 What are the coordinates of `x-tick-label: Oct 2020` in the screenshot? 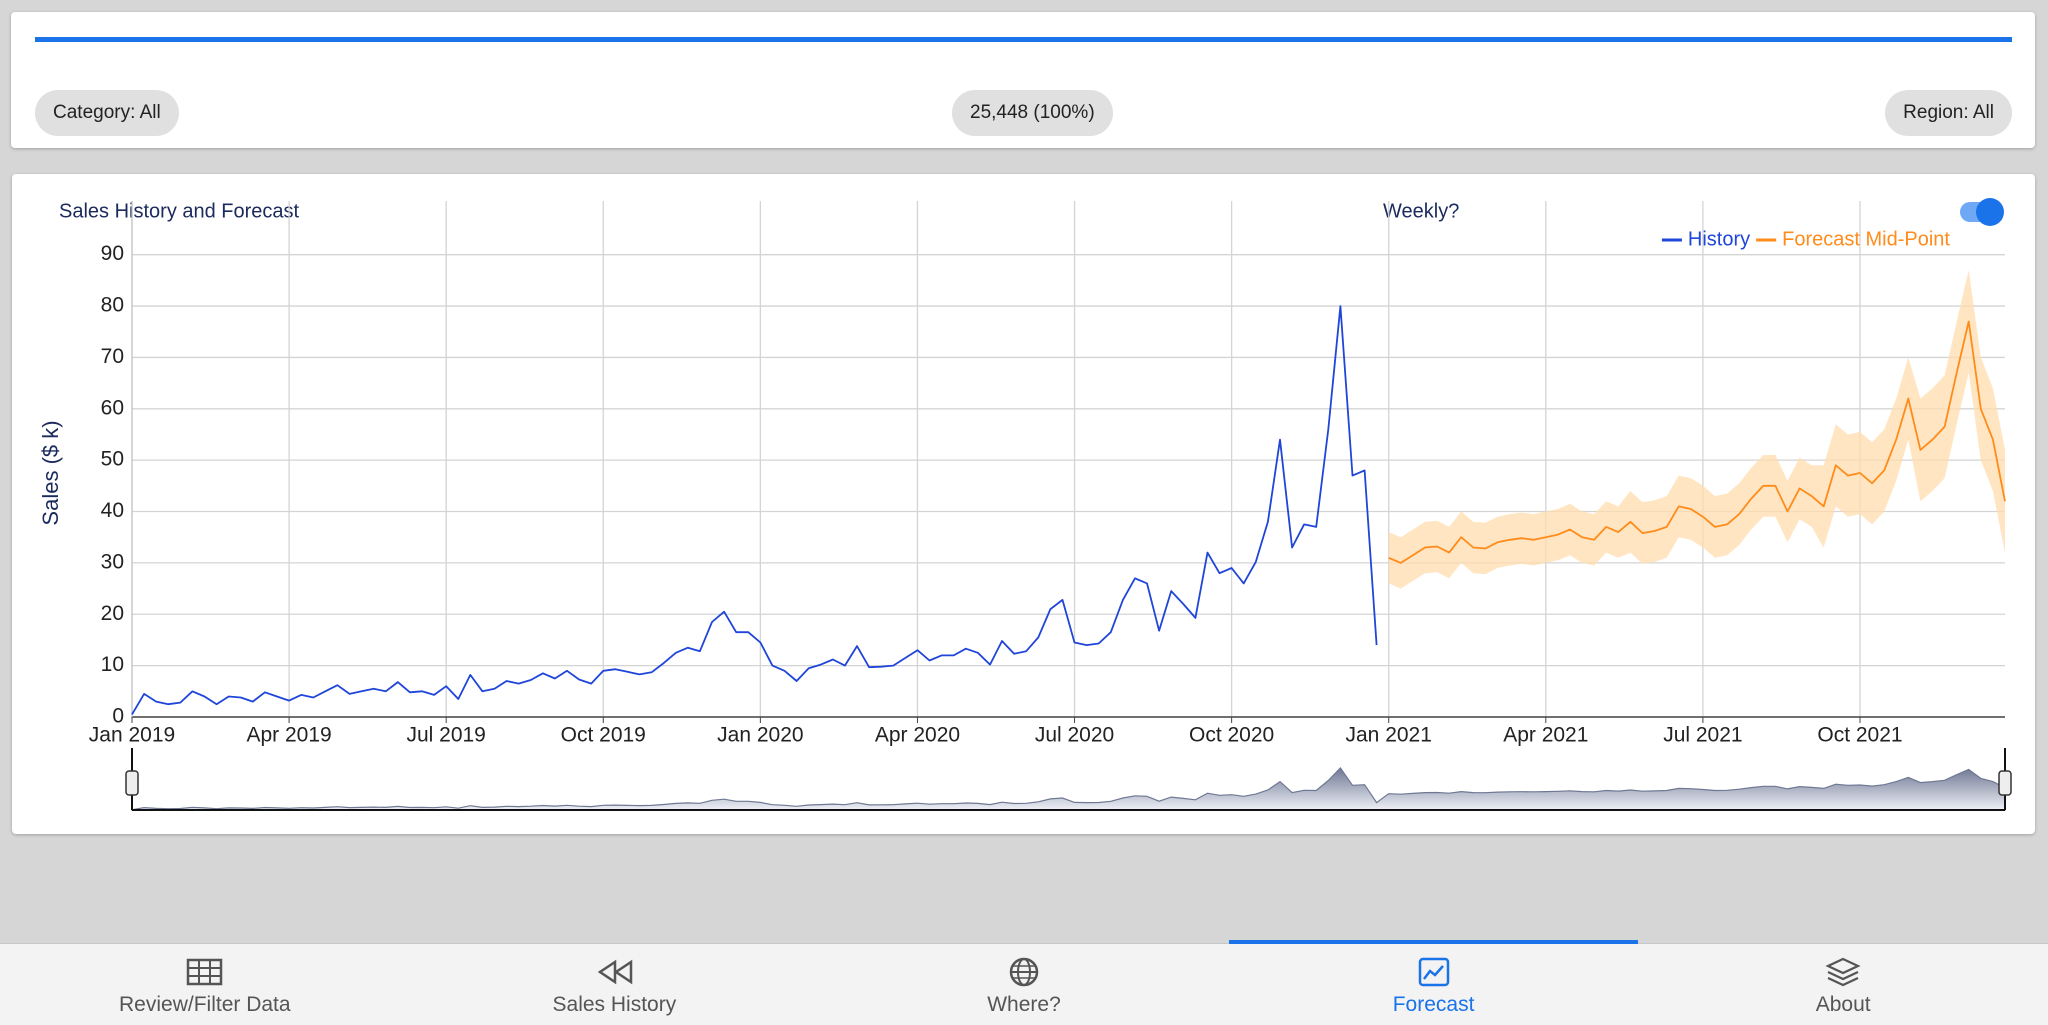 It's located at (1231, 735).